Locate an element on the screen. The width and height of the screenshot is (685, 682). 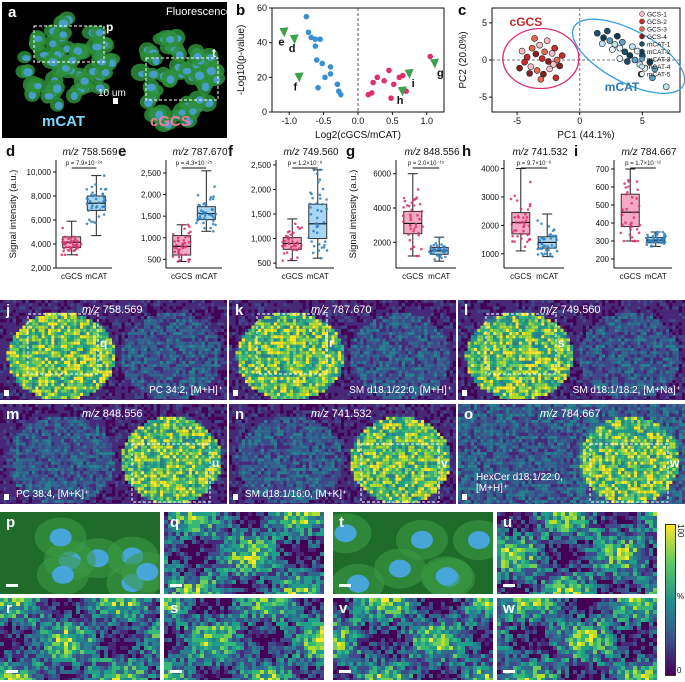
group-label-mcat: mCAT is located at coordinates (64, 121).